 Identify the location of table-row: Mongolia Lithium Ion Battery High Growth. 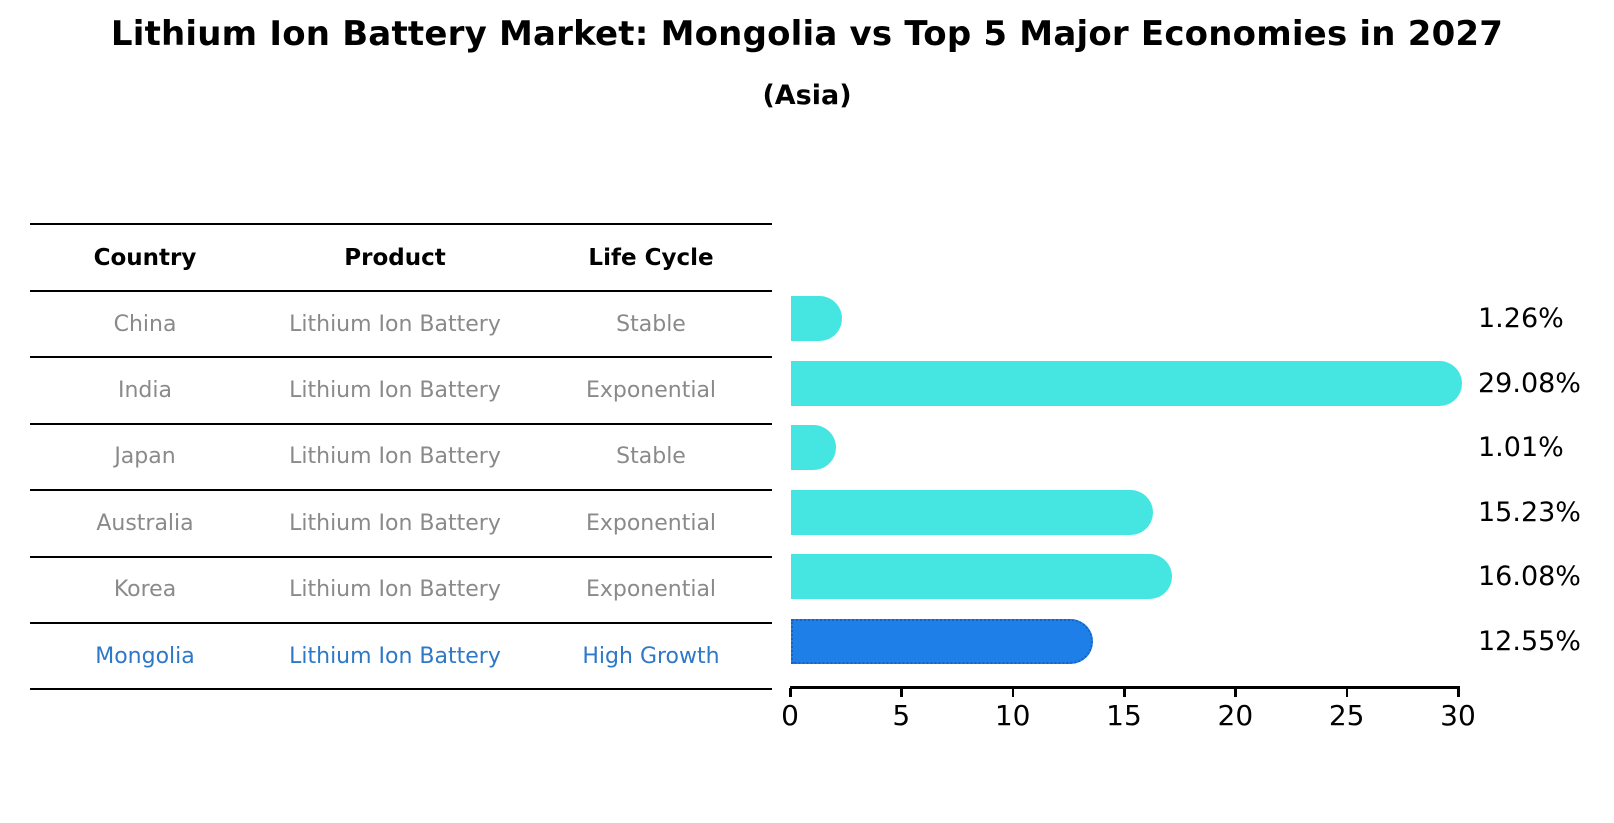
(401, 657).